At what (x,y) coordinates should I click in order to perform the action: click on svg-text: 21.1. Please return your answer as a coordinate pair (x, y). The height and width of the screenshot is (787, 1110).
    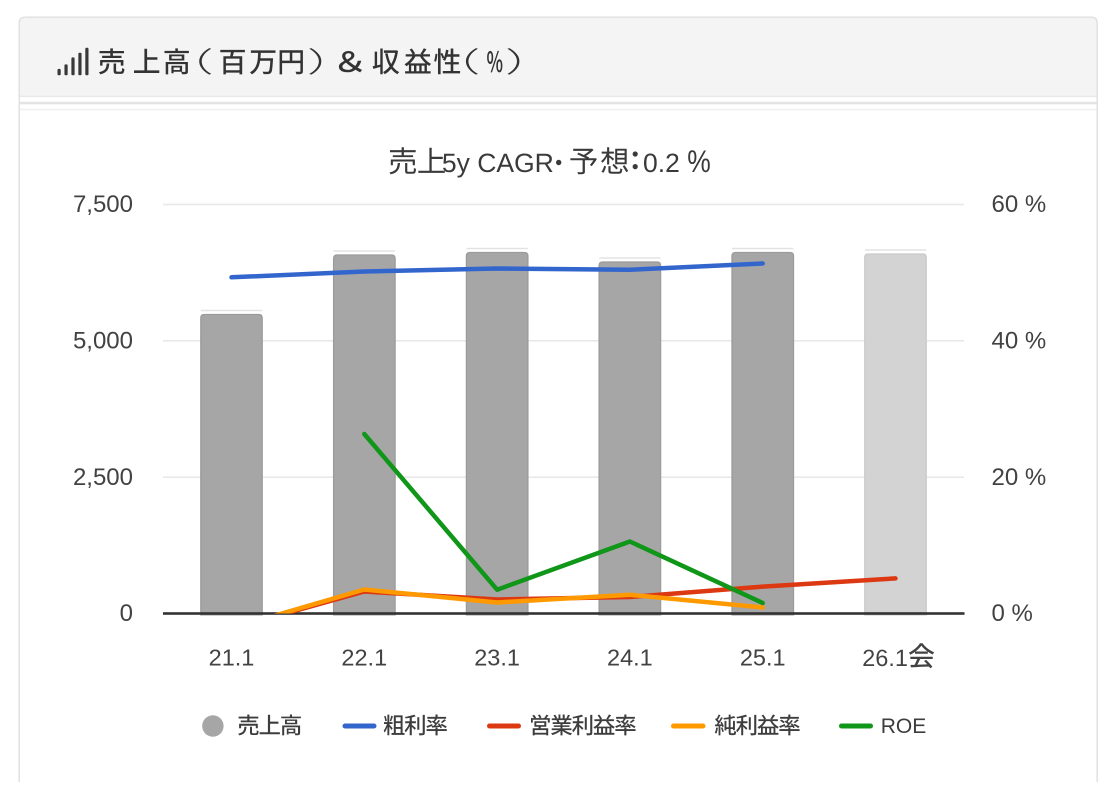
    Looking at the image, I should click on (232, 658).